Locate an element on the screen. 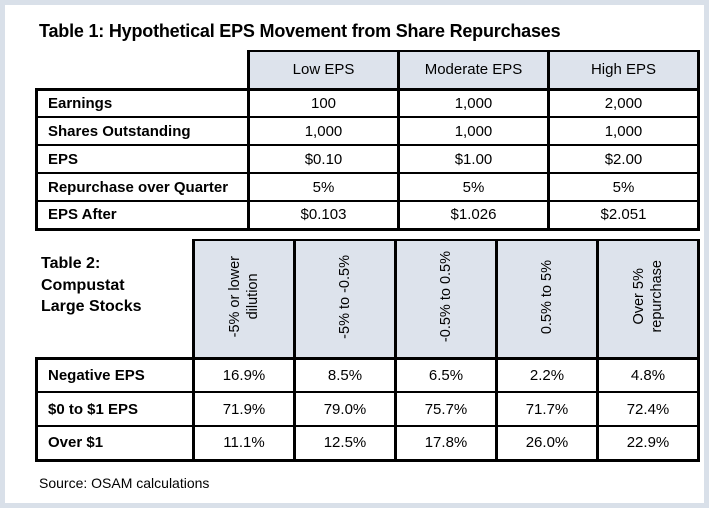 The image size is (709, 508). row-label: Negative EPS is located at coordinates (115, 374).